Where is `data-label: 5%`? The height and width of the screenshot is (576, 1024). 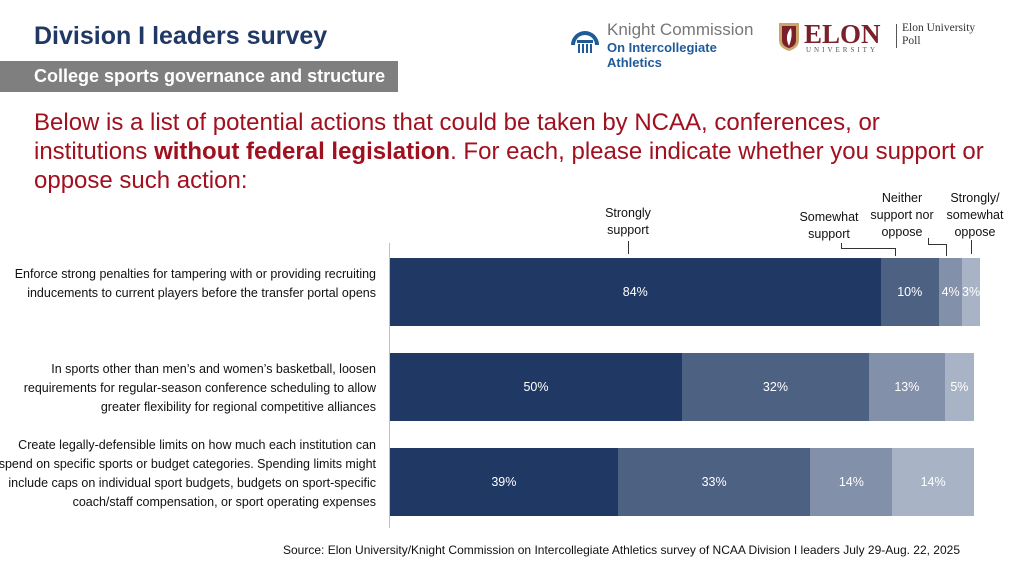 data-label: 5% is located at coordinates (959, 387).